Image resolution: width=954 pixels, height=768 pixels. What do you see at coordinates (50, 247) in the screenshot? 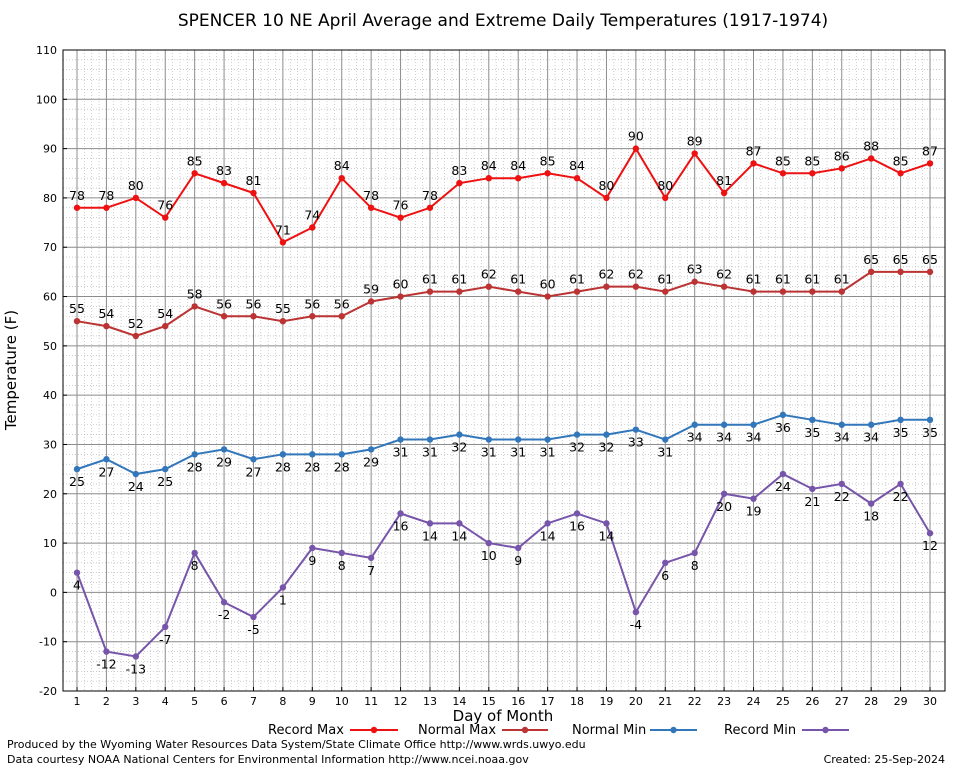
I see `y-tick-label: 70` at bounding box center [50, 247].